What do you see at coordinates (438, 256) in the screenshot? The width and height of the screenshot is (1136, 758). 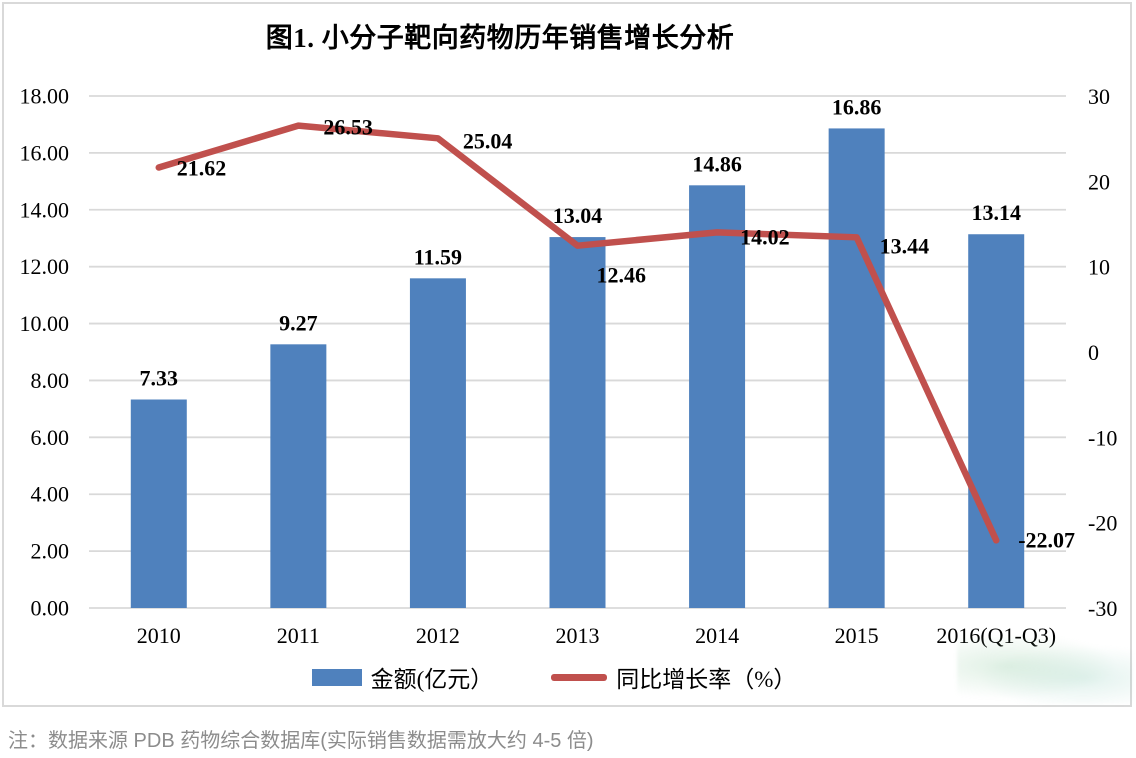 I see `bar-value-label: 11.59` at bounding box center [438, 256].